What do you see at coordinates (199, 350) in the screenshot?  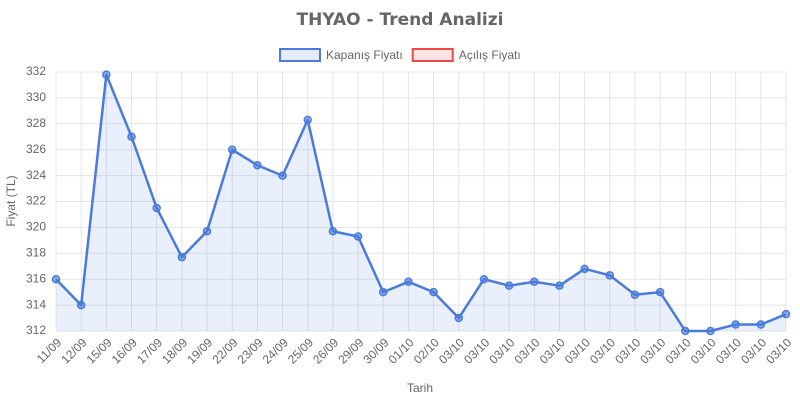 I see `x-tick-label: 19/09` at bounding box center [199, 350].